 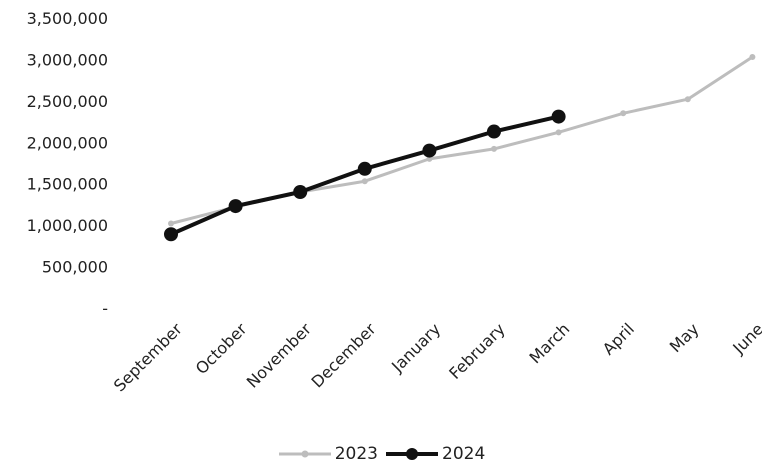 I want to click on y-tick-label: 2,500,000, so click(x=67, y=101).